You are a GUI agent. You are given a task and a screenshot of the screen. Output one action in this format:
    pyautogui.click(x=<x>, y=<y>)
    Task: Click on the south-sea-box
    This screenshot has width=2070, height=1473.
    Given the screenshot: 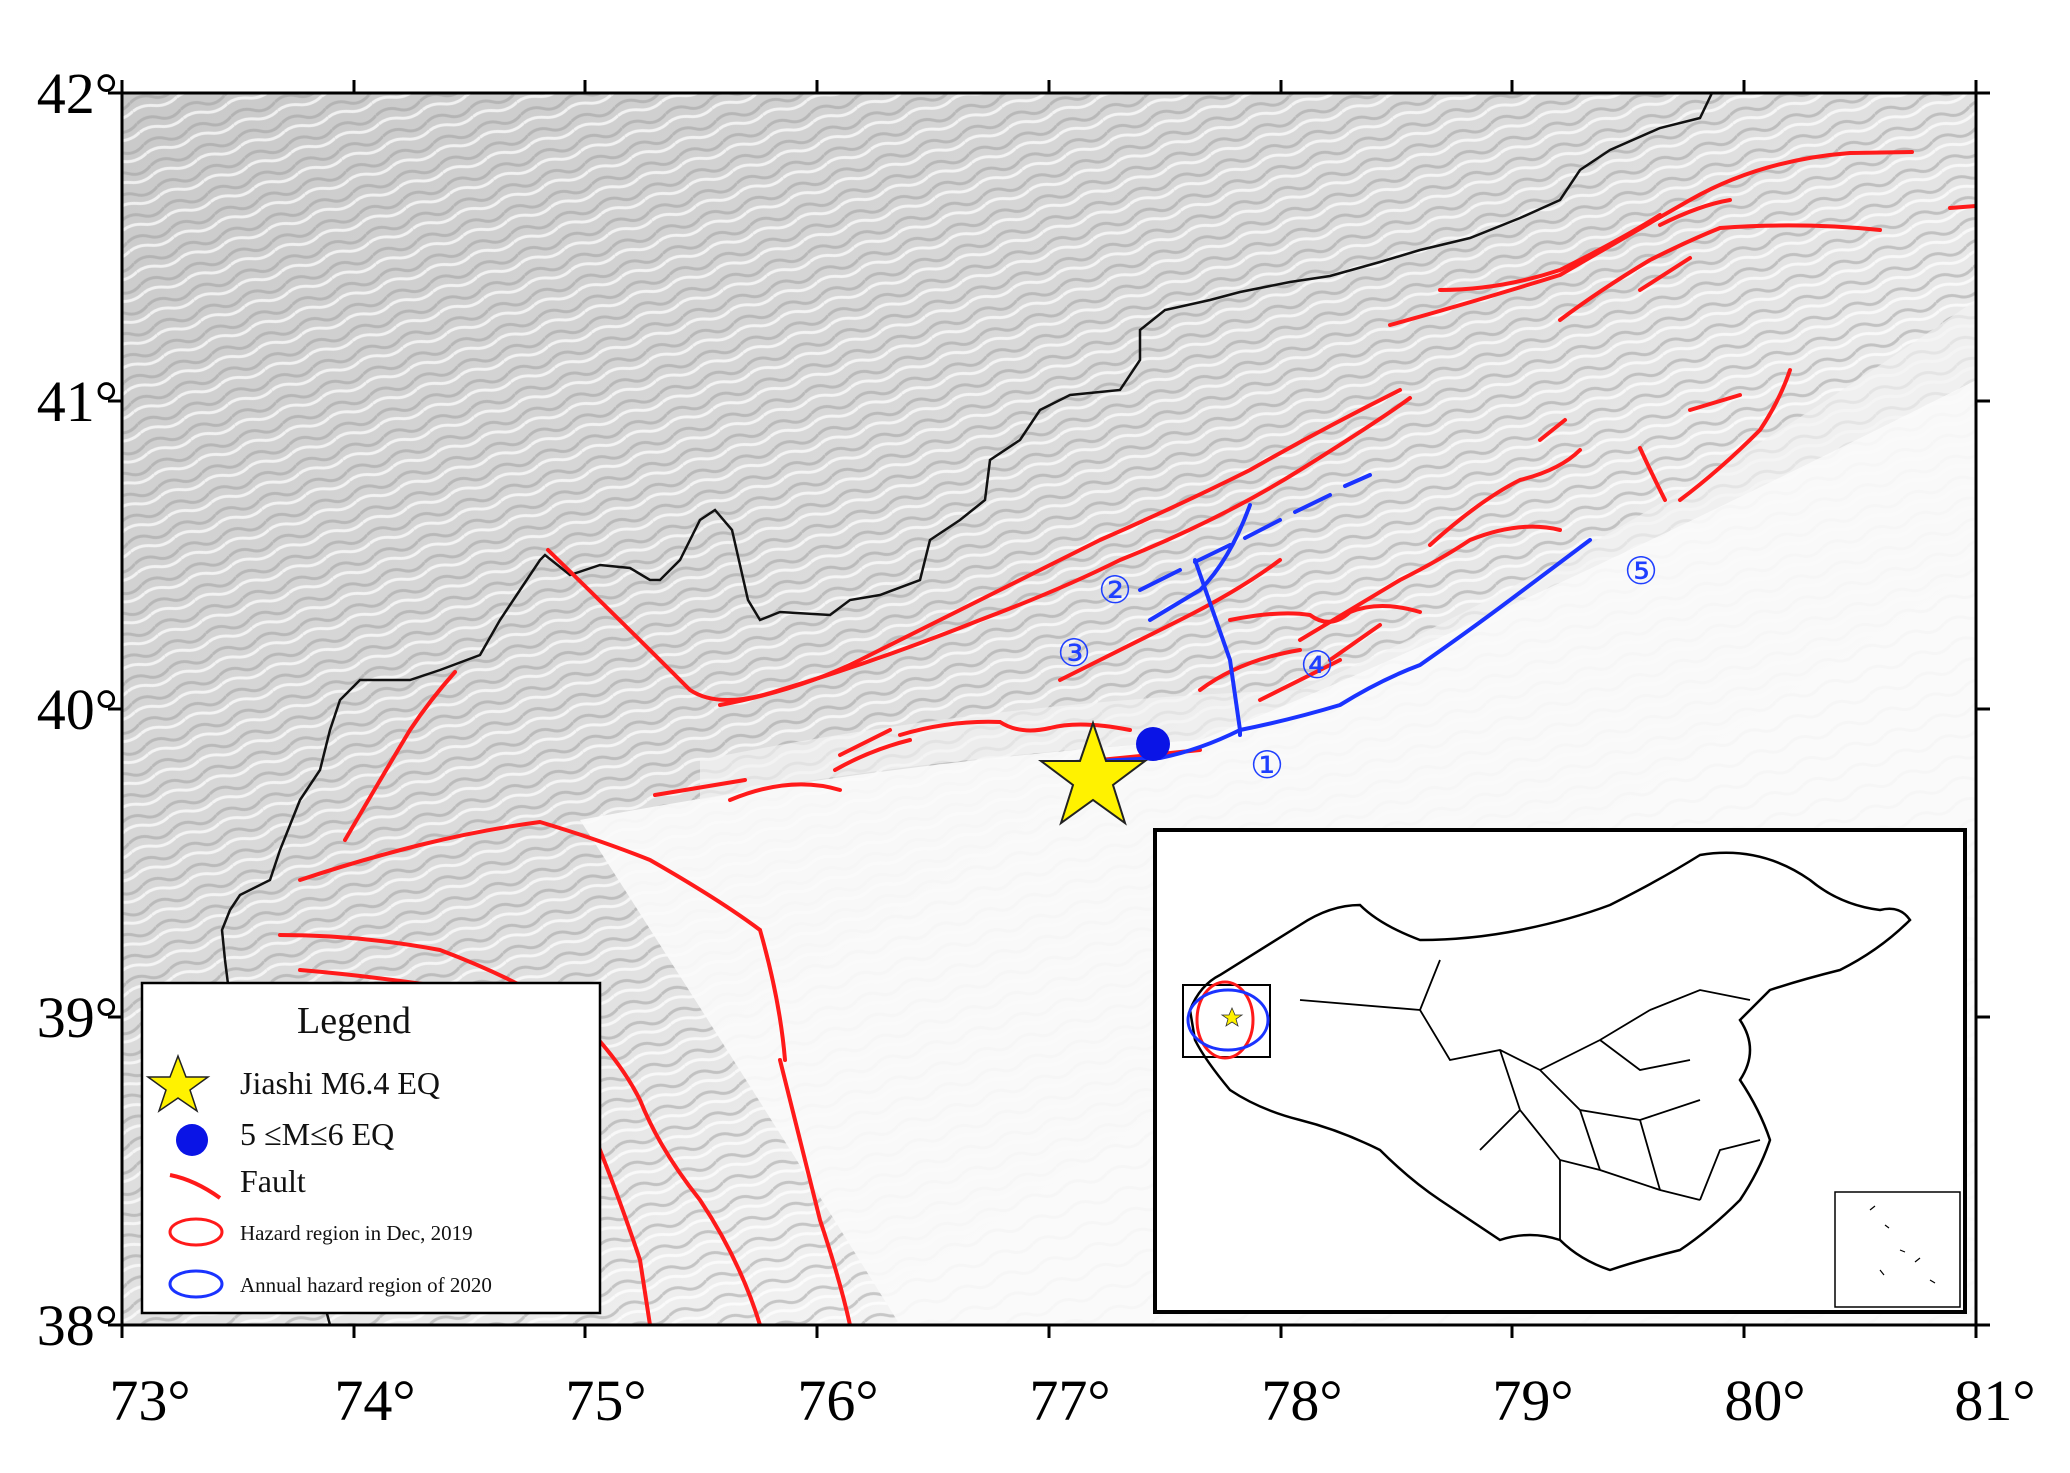 What is the action you would take?
    pyautogui.click(x=1897, y=1249)
    